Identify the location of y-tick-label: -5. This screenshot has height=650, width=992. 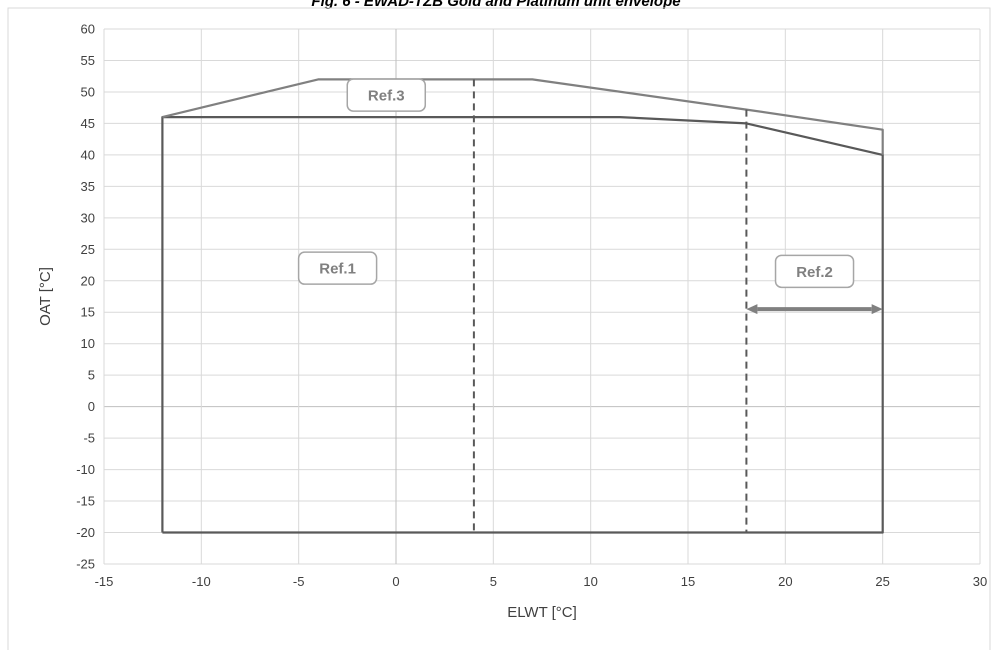
(89, 438).